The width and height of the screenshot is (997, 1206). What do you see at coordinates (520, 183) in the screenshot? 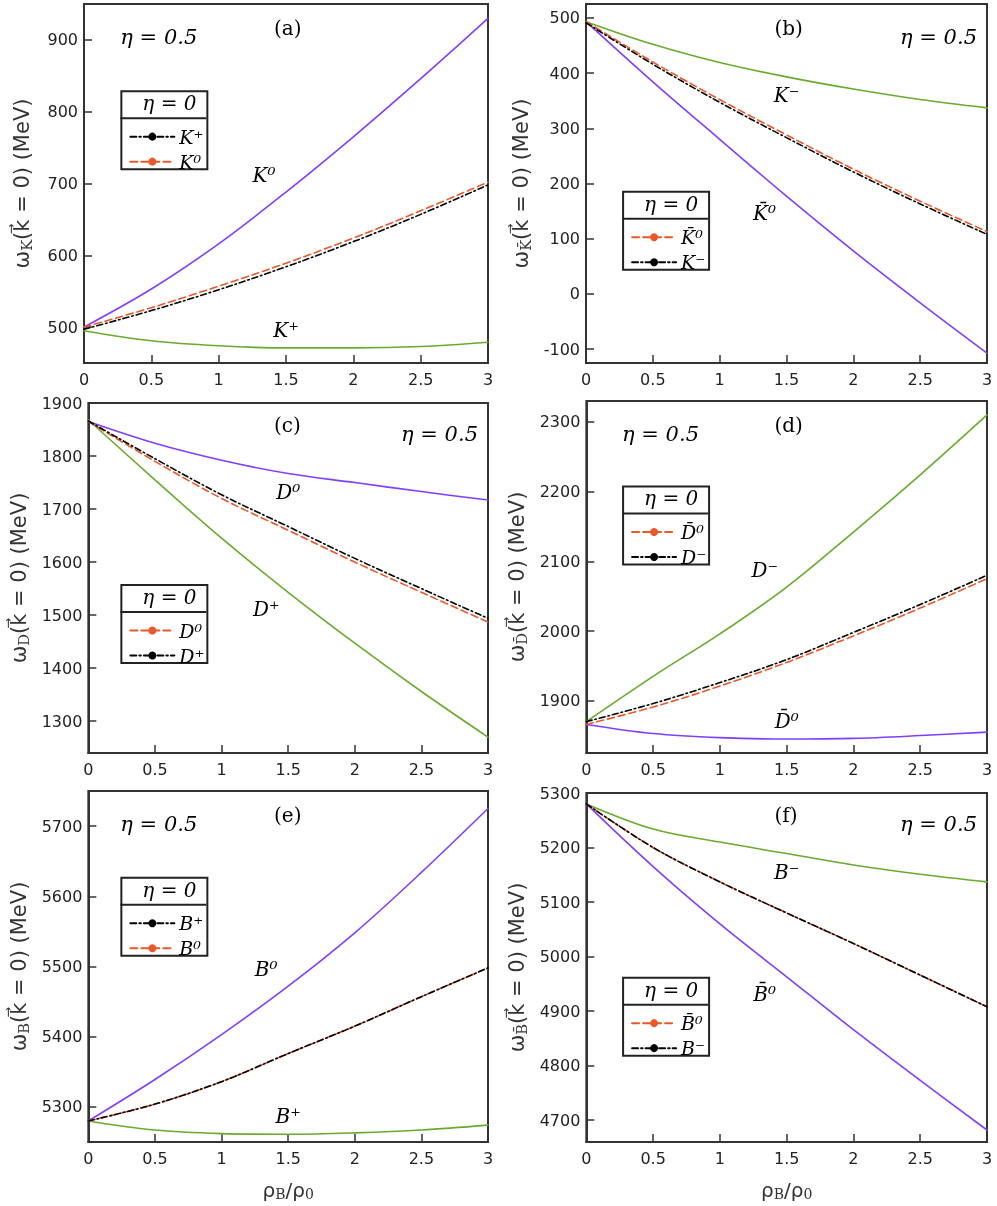
I see `y-axis-title: ωK̄(k⃗ = 0) (MeV)` at bounding box center [520, 183].